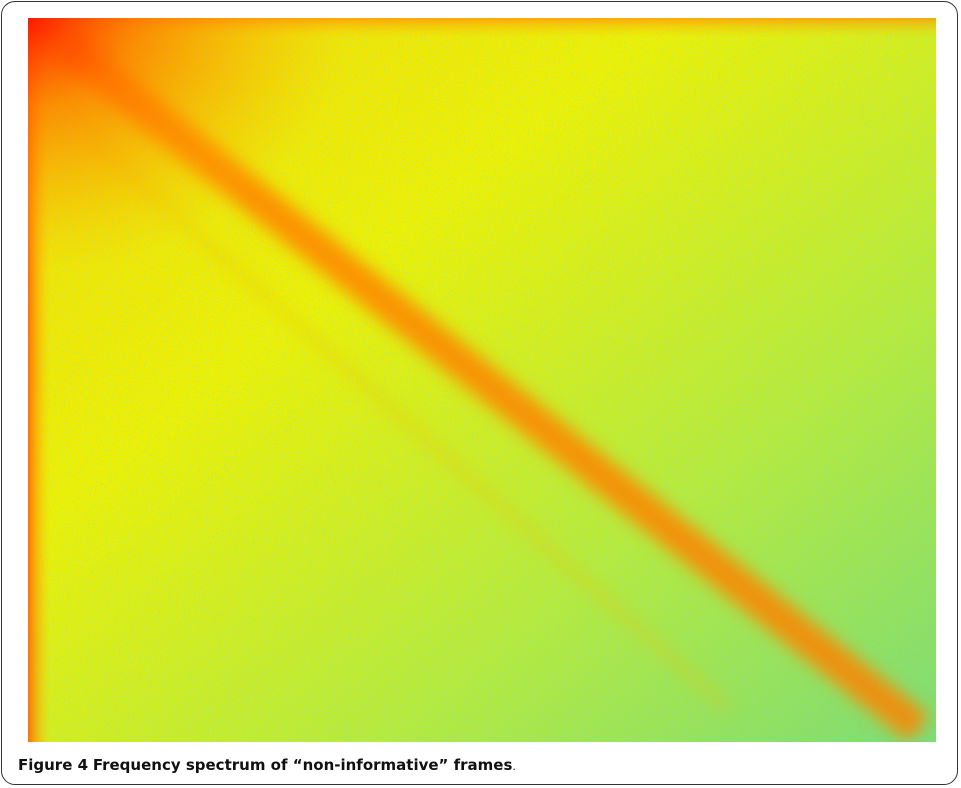 The height and width of the screenshot is (788, 961). I want to click on caption-end: ., so click(514, 766).